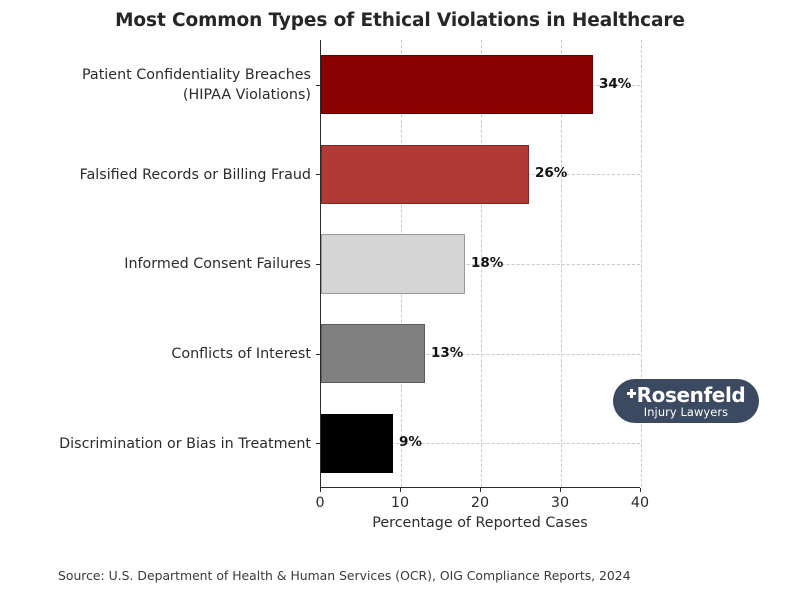 Image resolution: width=800 pixels, height=600 pixels. I want to click on watermark-logo: Rosenfeld Injury Lawyers, so click(686, 401).